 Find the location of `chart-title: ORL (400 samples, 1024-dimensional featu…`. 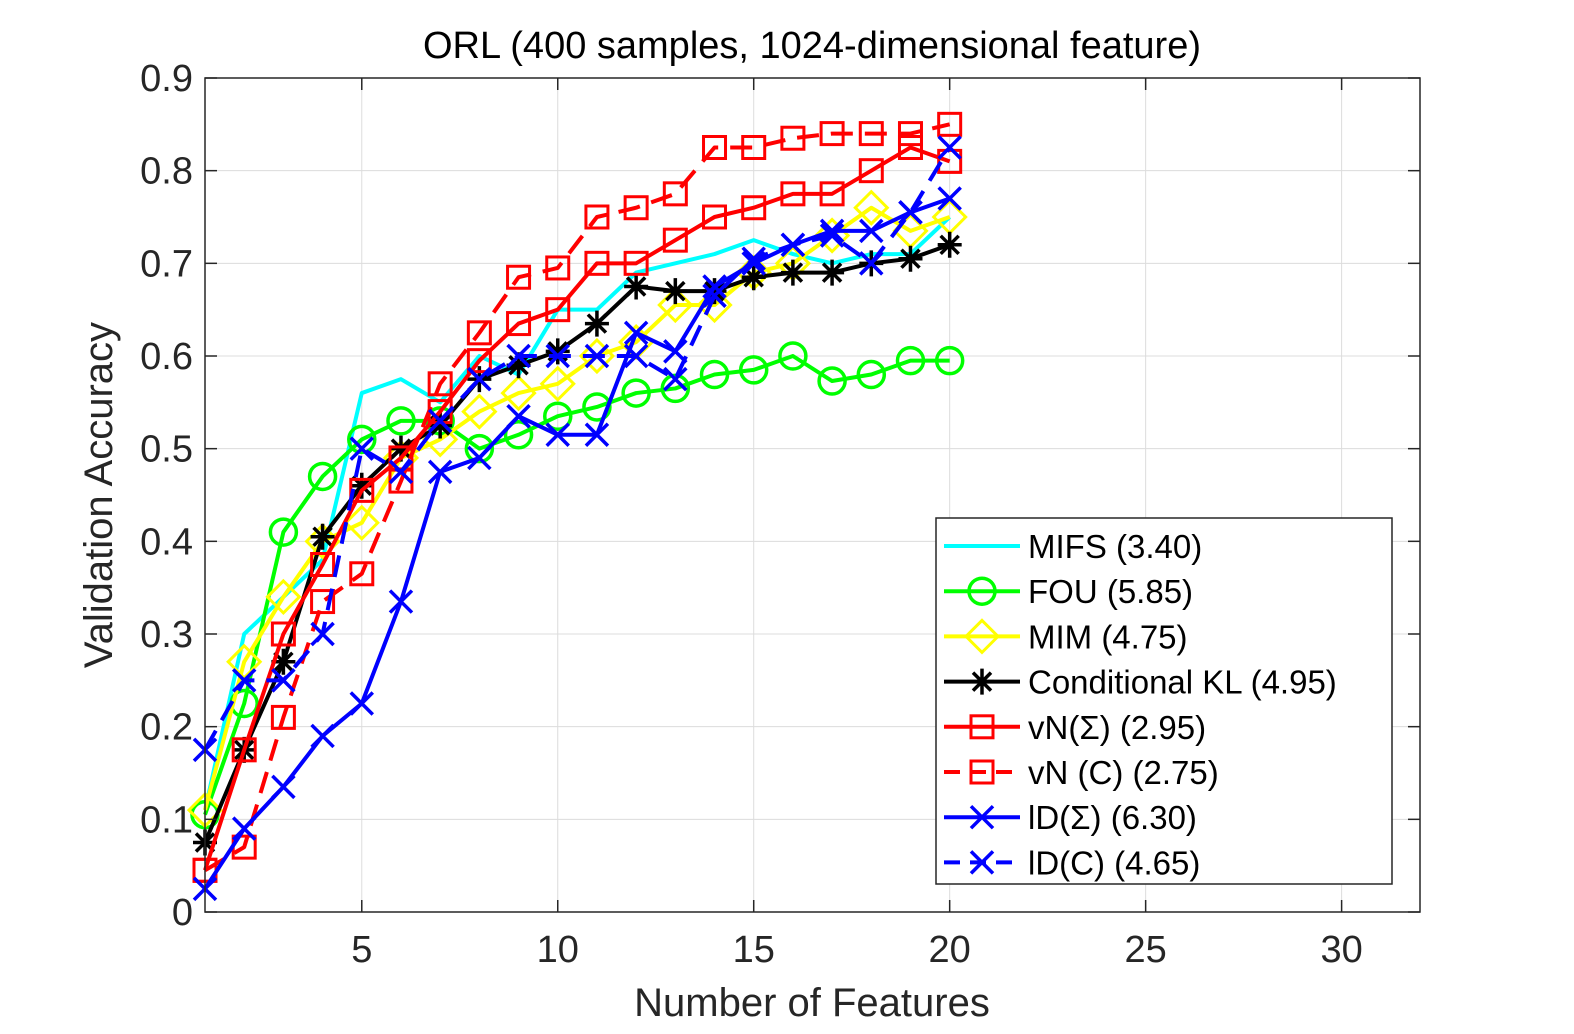

chart-title: ORL (400 samples, 1024-dimensional featu… is located at coordinates (812, 46).